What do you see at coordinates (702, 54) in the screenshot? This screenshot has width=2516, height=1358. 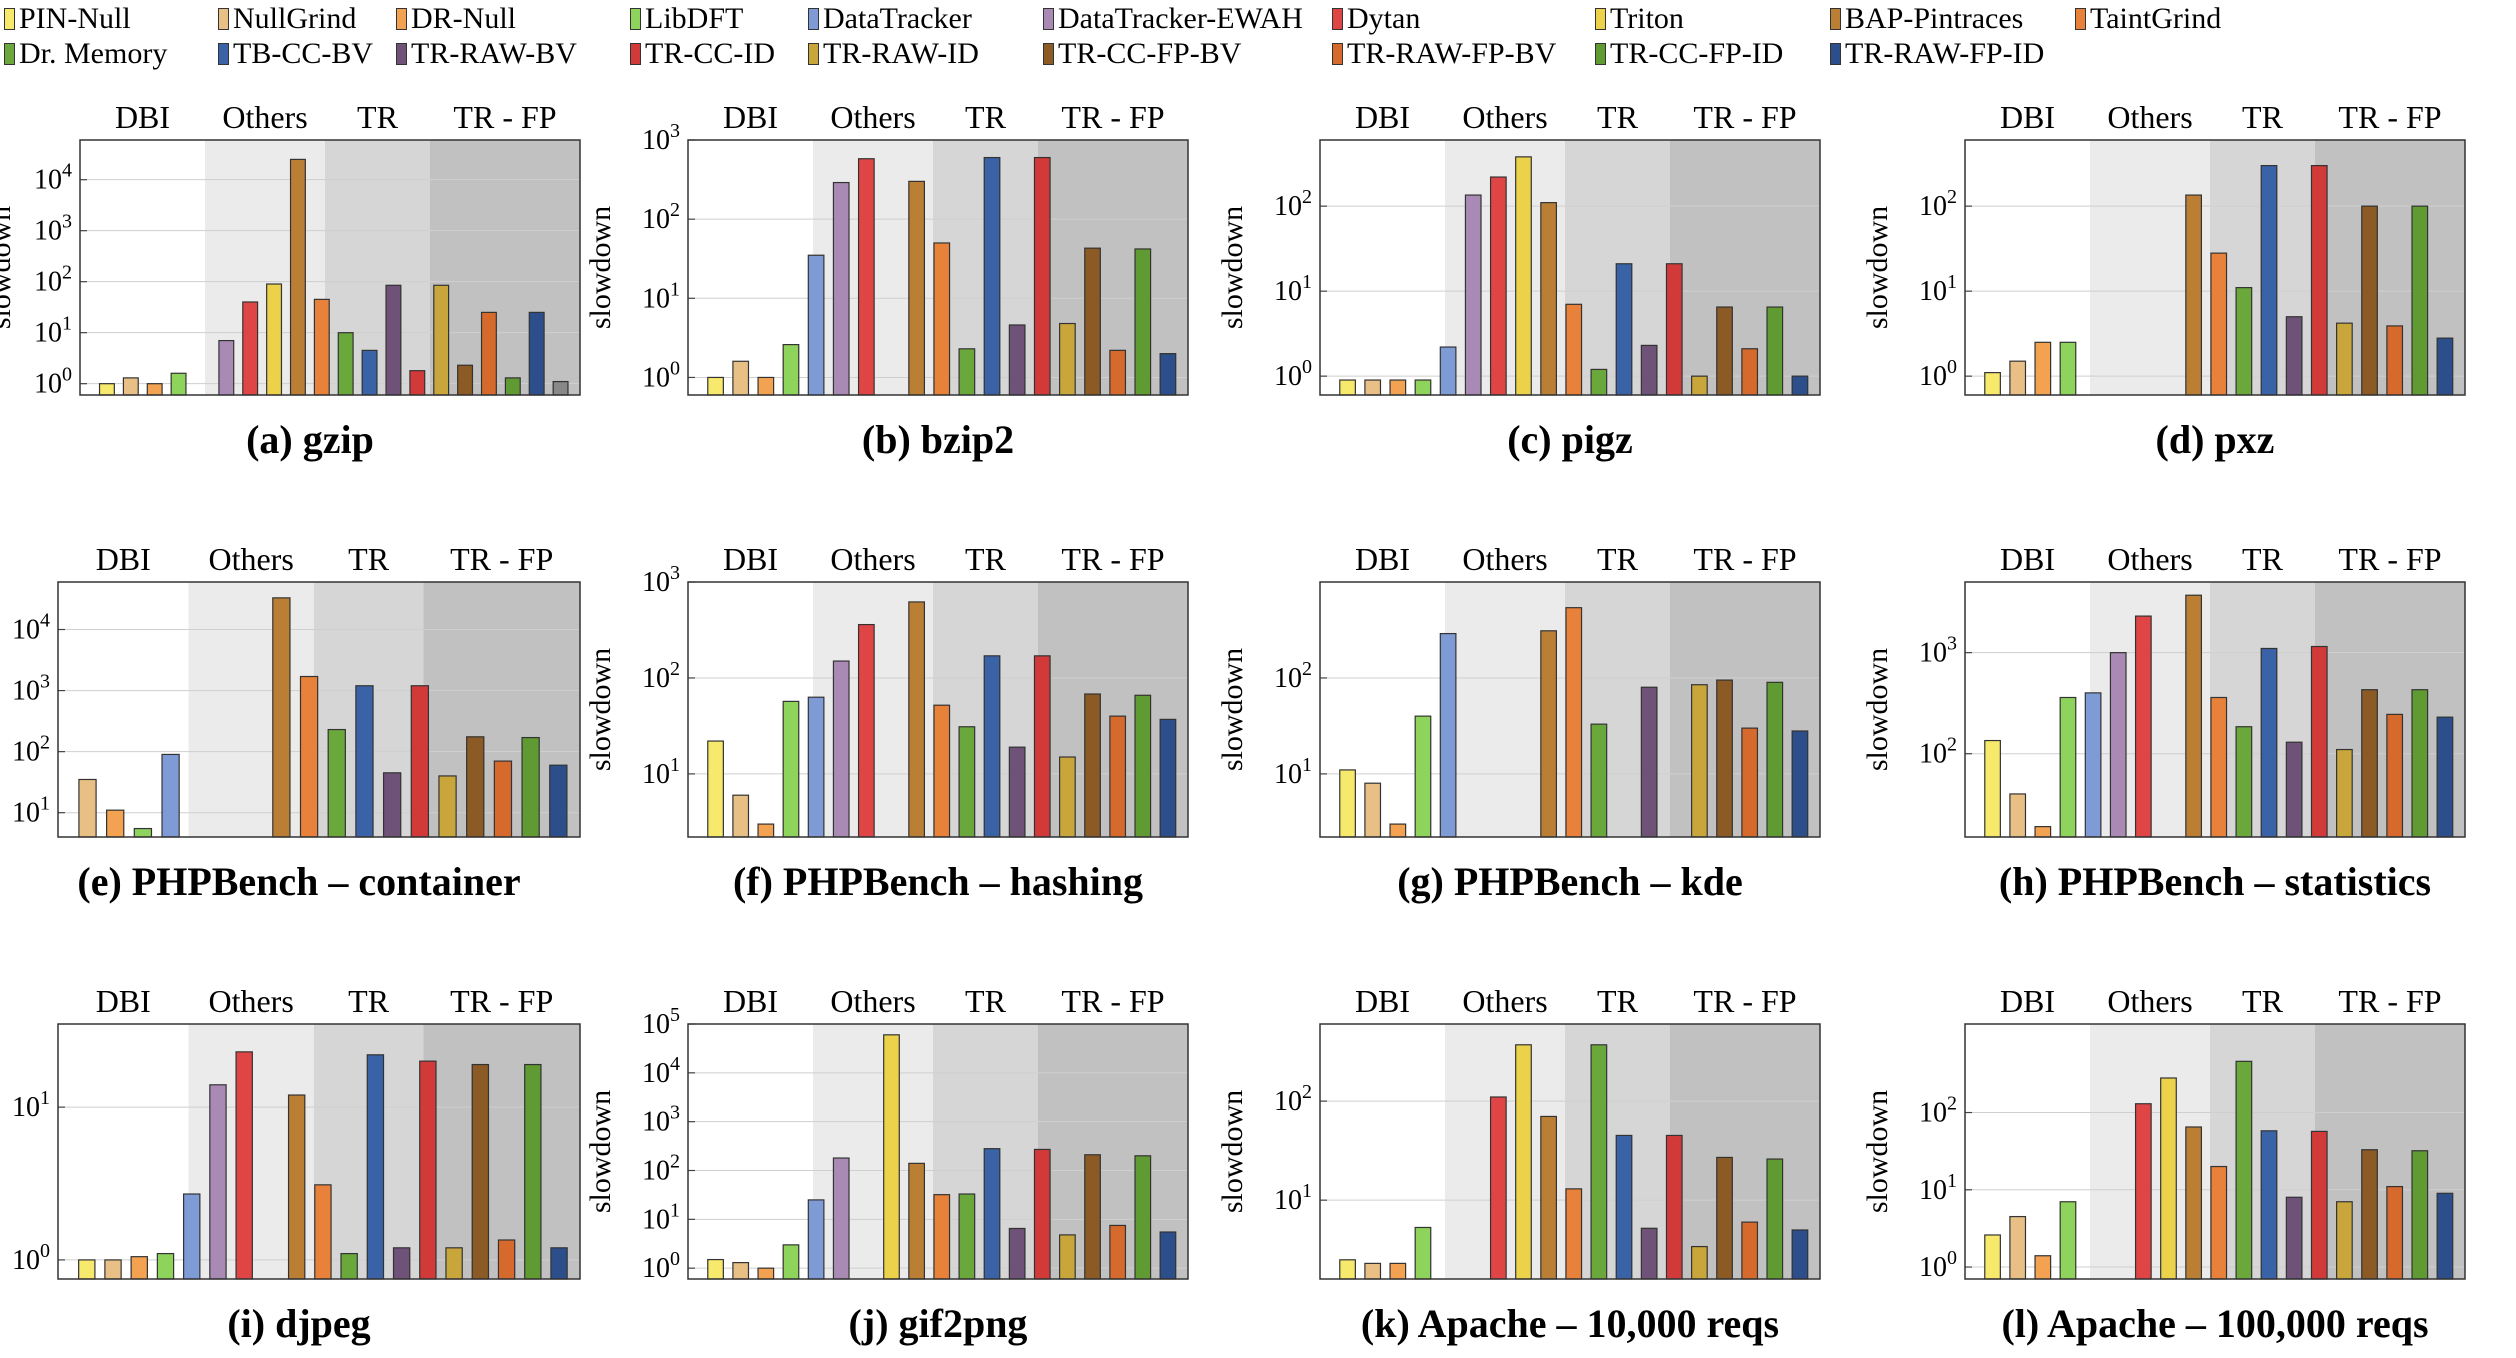 I see `legend-item: TR-CC-ID` at bounding box center [702, 54].